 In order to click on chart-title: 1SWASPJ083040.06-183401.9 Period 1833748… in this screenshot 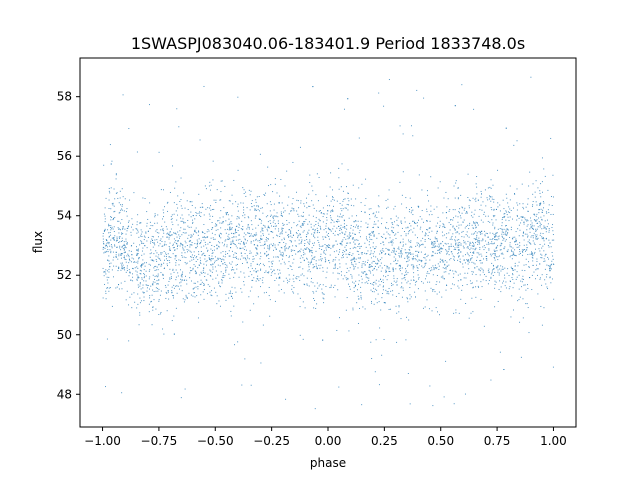, I will do `click(328, 43)`.